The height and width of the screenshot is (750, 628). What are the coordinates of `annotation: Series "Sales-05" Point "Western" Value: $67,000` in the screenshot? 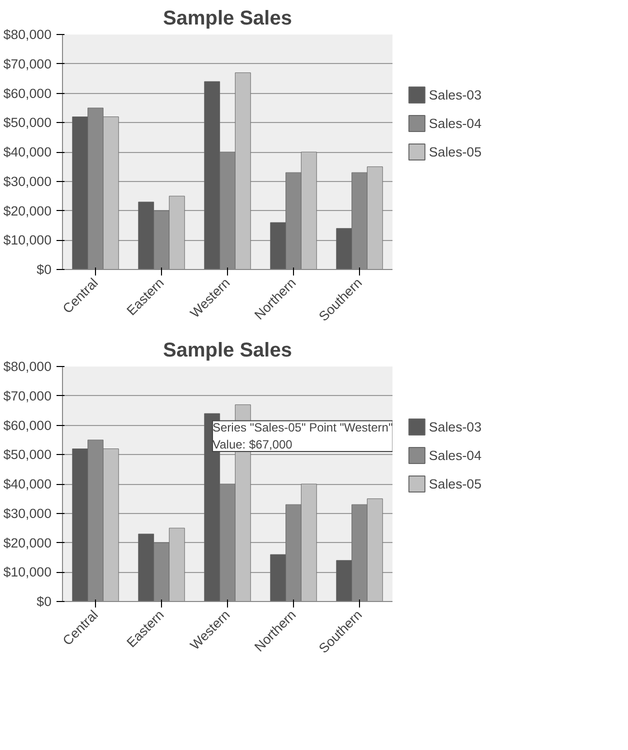 It's located at (302, 436).